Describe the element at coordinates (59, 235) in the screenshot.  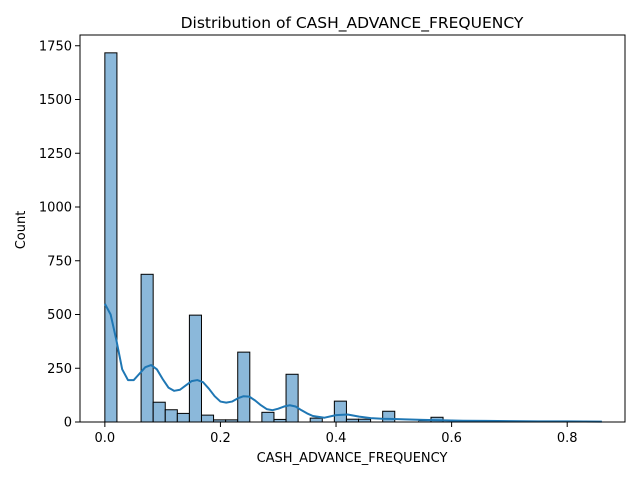
I see `y-ticks: 0 250 500 750 1000 1250 1500 1750` at that location.